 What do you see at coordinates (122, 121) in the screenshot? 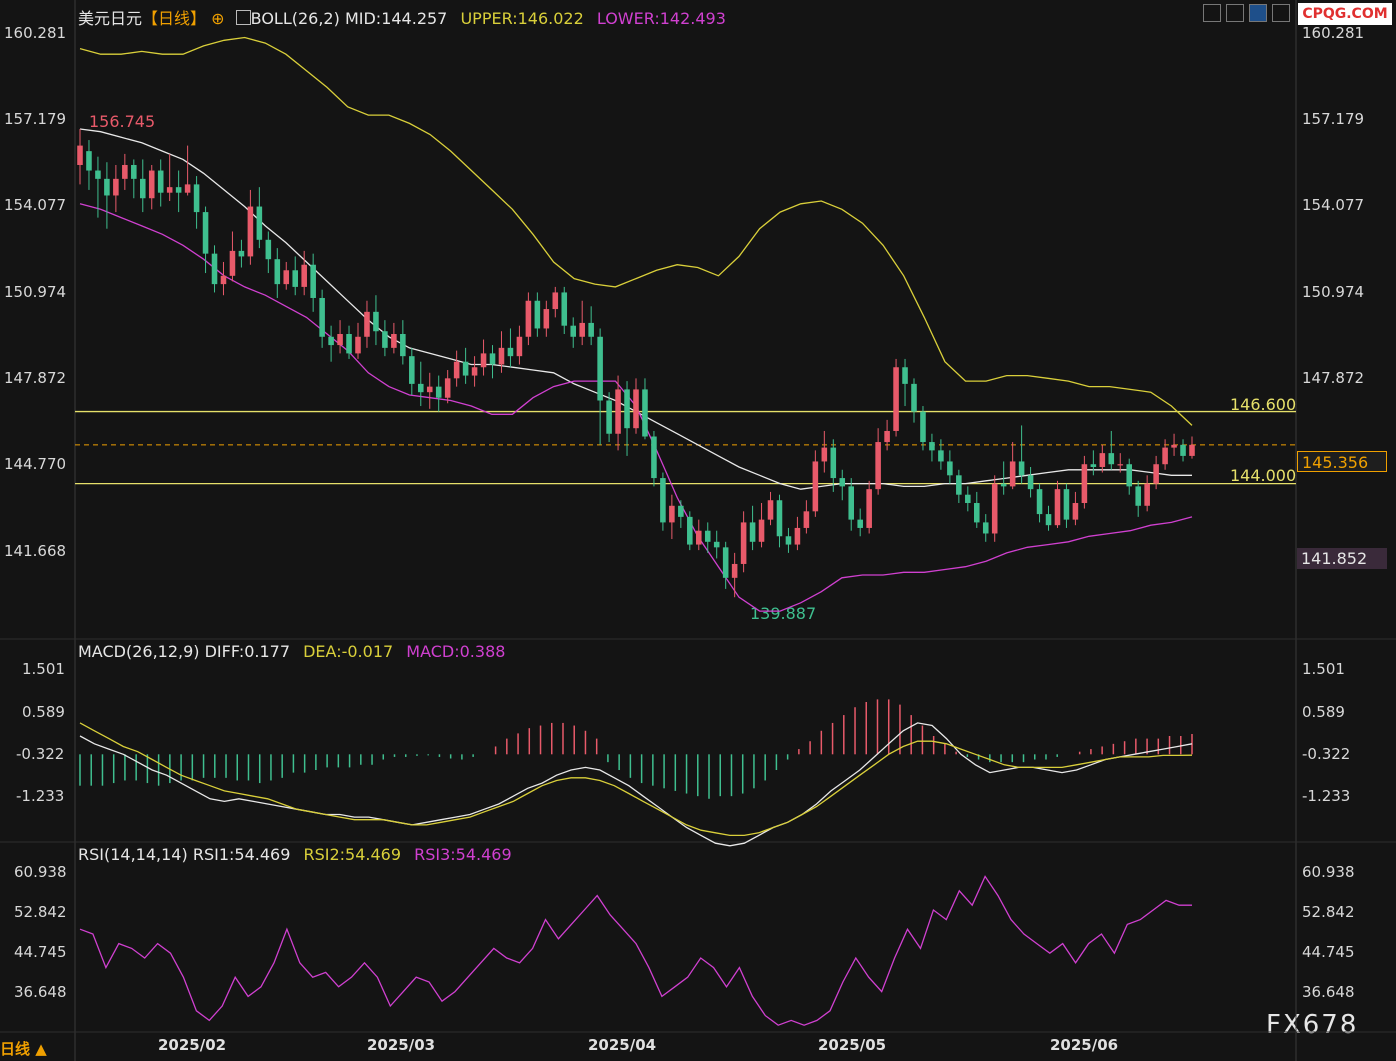
I see `high-annotation: 156.745` at bounding box center [122, 121].